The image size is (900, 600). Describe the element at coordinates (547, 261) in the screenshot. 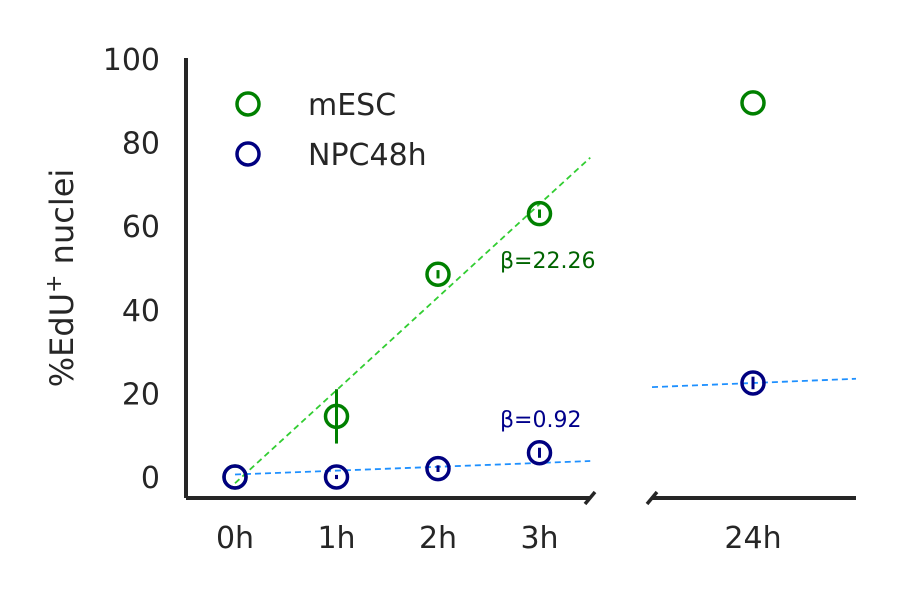

I see `slope-annotation: β=22.26` at that location.